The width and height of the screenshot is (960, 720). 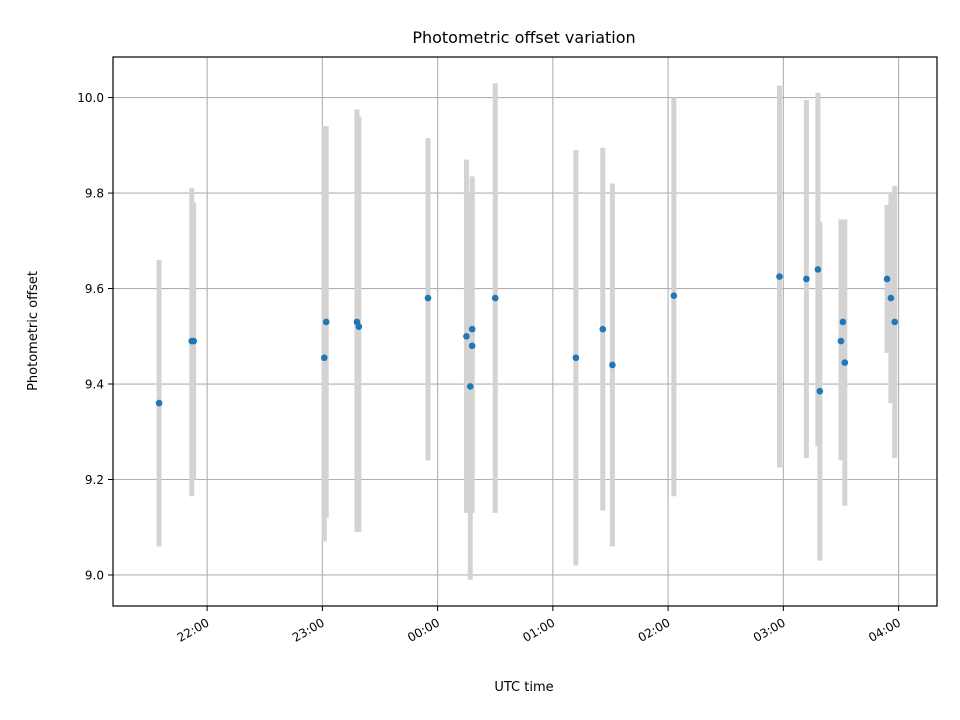 What do you see at coordinates (539, 625) in the screenshot?
I see `x-axis-ticks: 22:00 23:00 00:00 01:00 02:00 03:00 04:00` at bounding box center [539, 625].